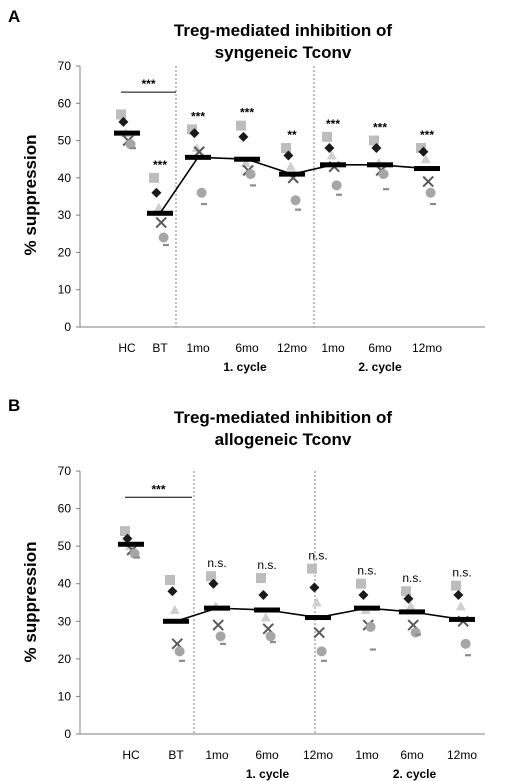 The height and width of the screenshot is (781, 510). What do you see at coordinates (127, 348) in the screenshot?
I see `x-tick-label: HC` at bounding box center [127, 348].